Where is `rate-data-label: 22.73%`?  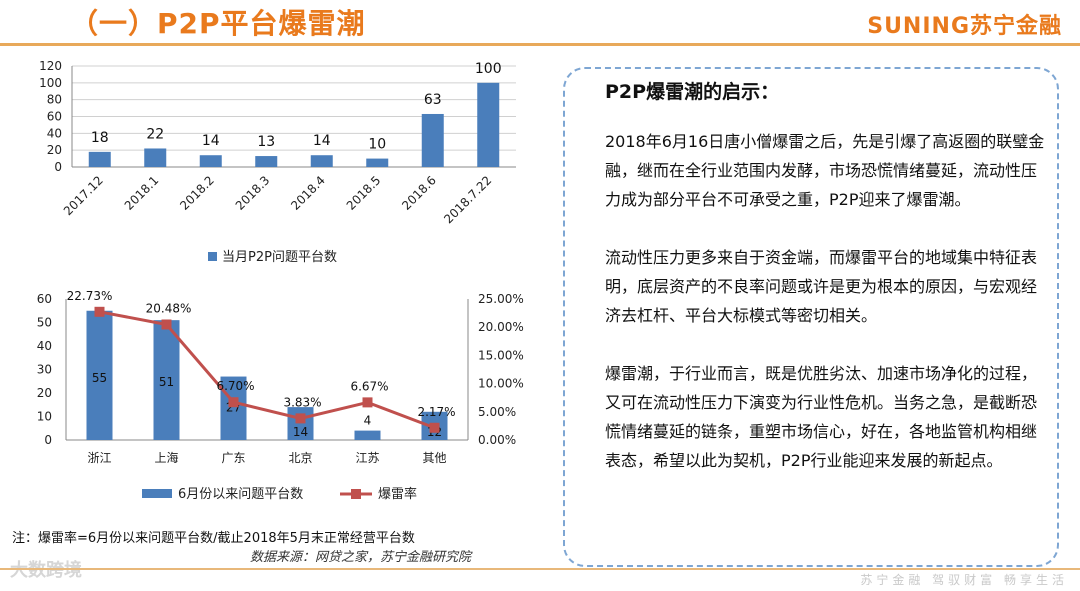 rate-data-label: 22.73% is located at coordinates (90, 296).